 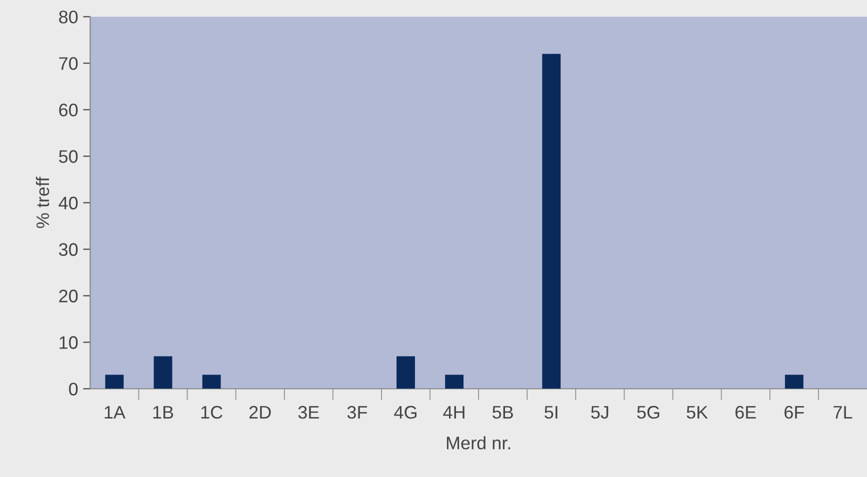 What do you see at coordinates (68, 249) in the screenshot?
I see `y-tick-label: 30` at bounding box center [68, 249].